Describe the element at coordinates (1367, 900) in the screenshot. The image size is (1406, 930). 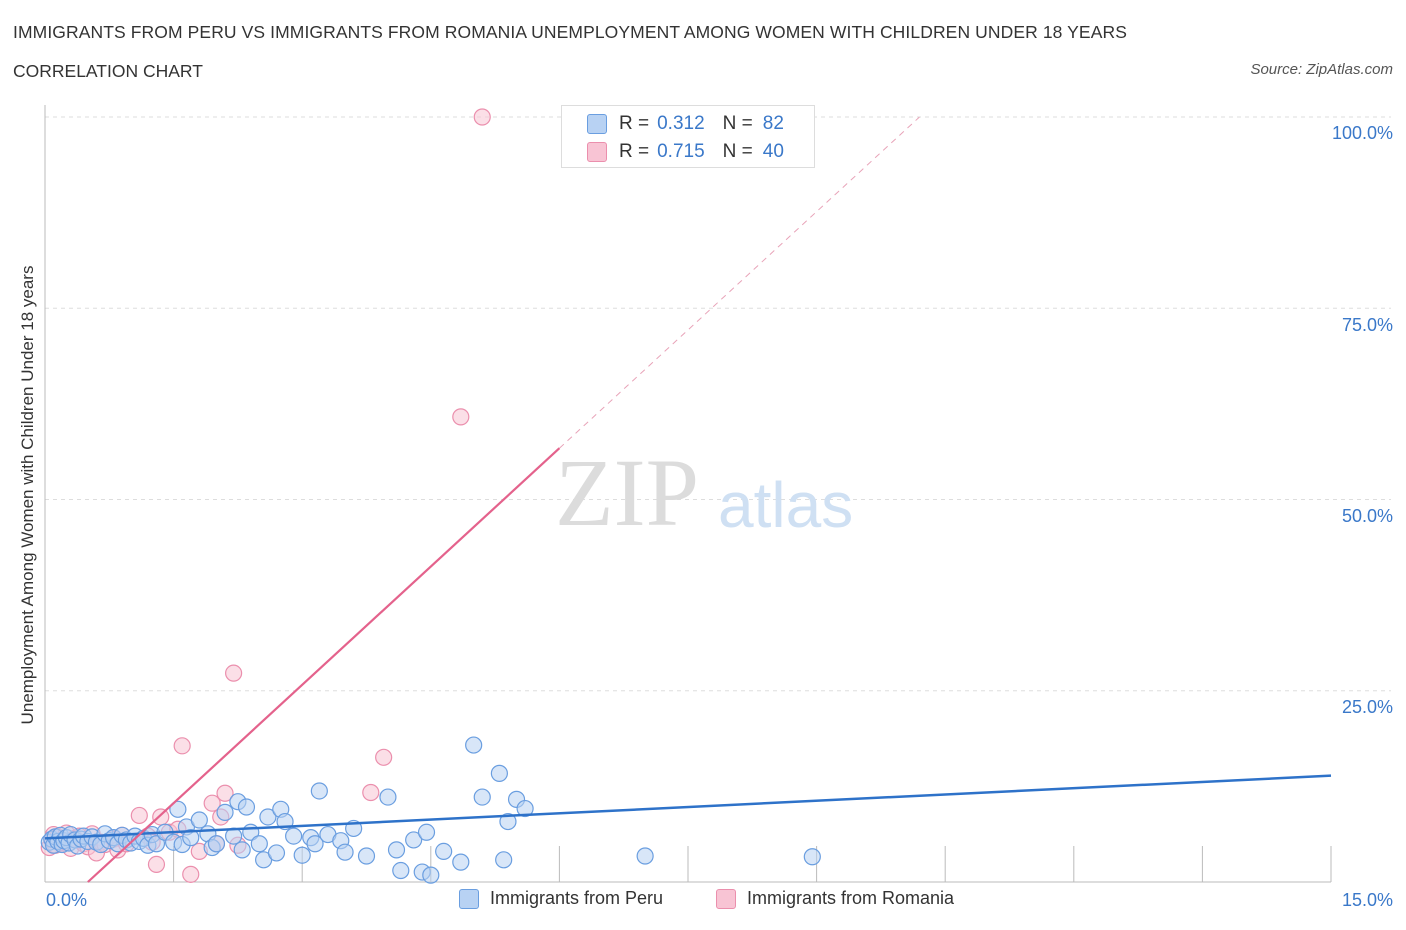
I see `x-tick-max: 15.0%` at that location.